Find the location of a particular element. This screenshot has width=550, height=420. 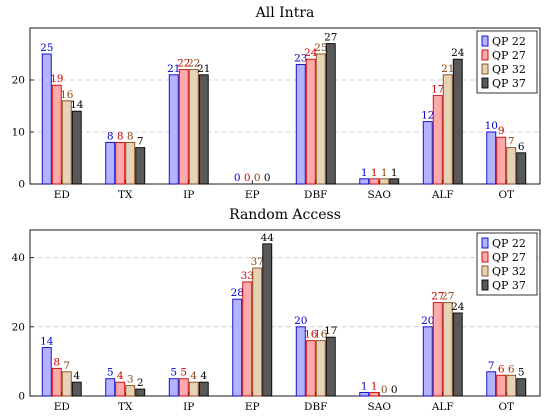

data-label: 33 is located at coordinates (247, 276).